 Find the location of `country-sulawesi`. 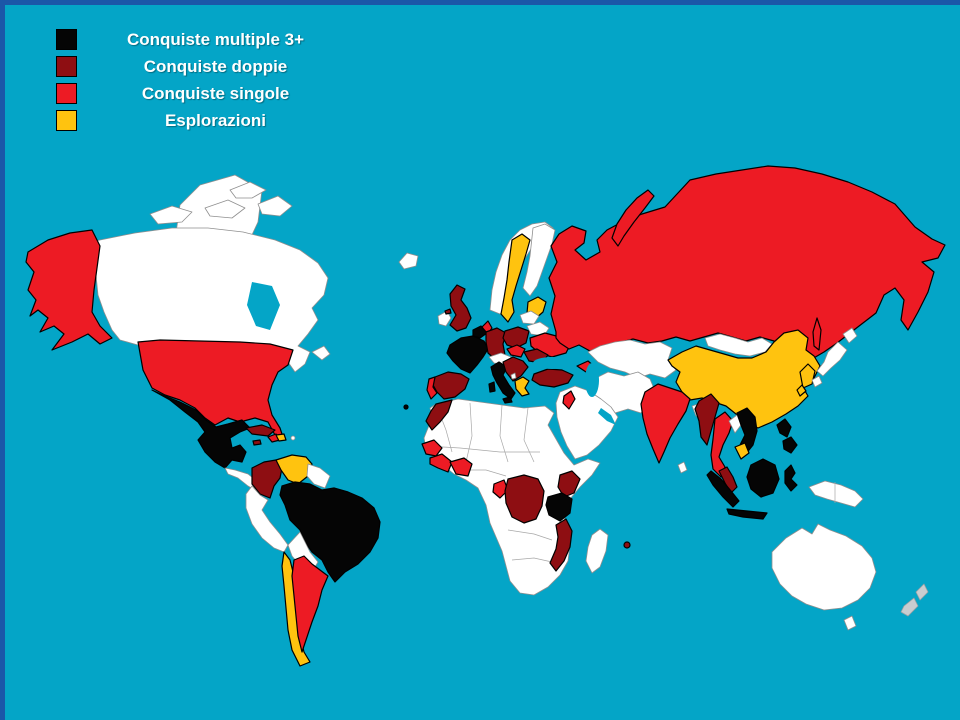

country-sulawesi is located at coordinates (791, 478).